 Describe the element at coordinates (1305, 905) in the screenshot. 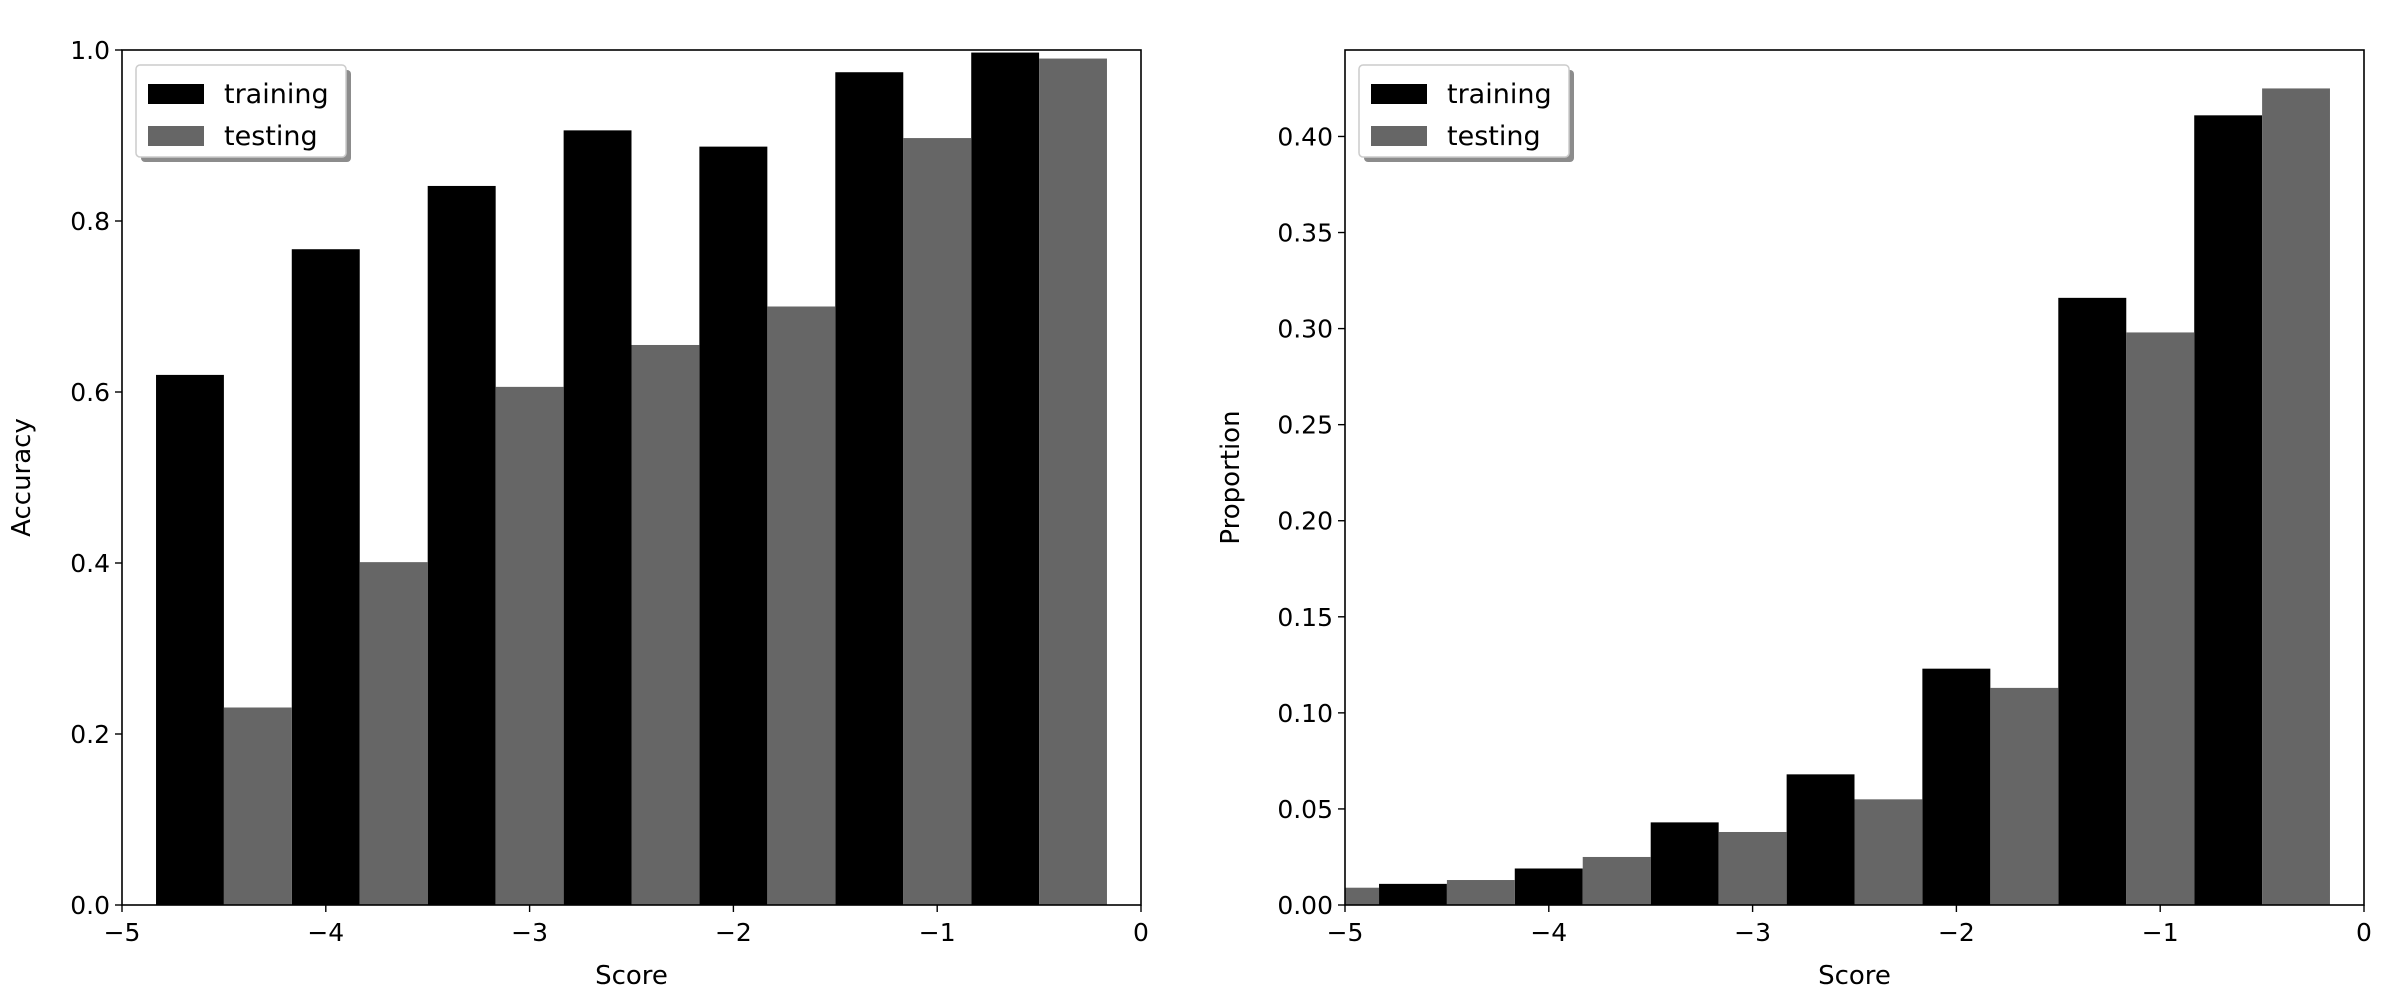

I see `y-tick-label: 0.00` at that location.